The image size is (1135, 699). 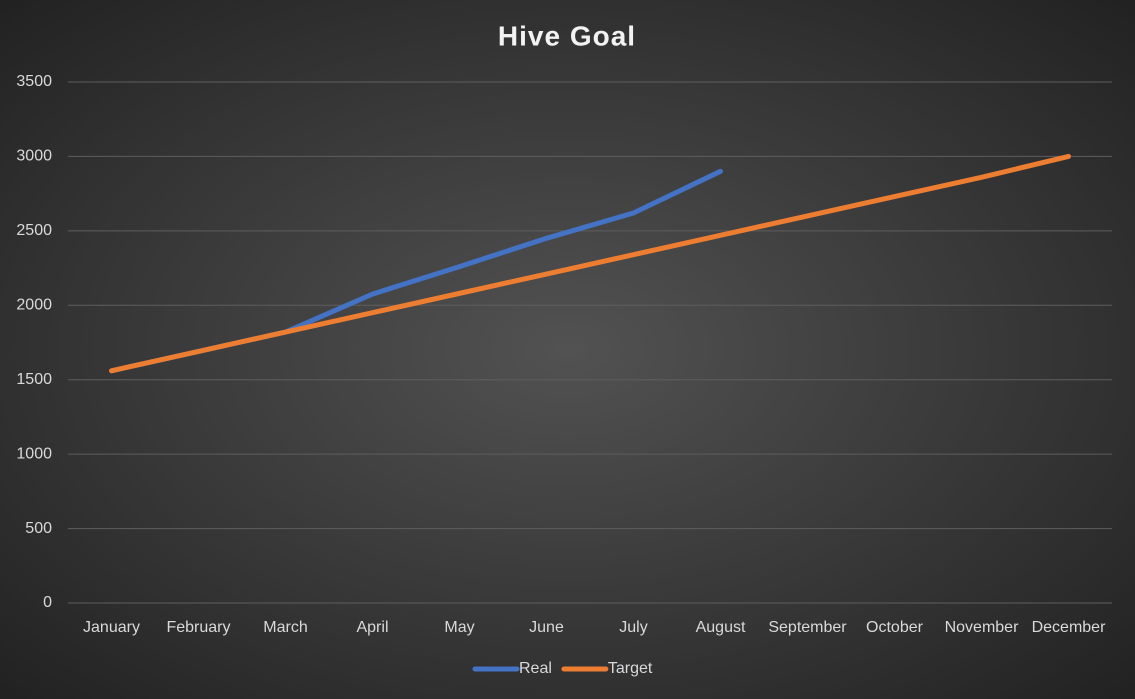 I want to click on x-tick-label: October, so click(x=895, y=627).